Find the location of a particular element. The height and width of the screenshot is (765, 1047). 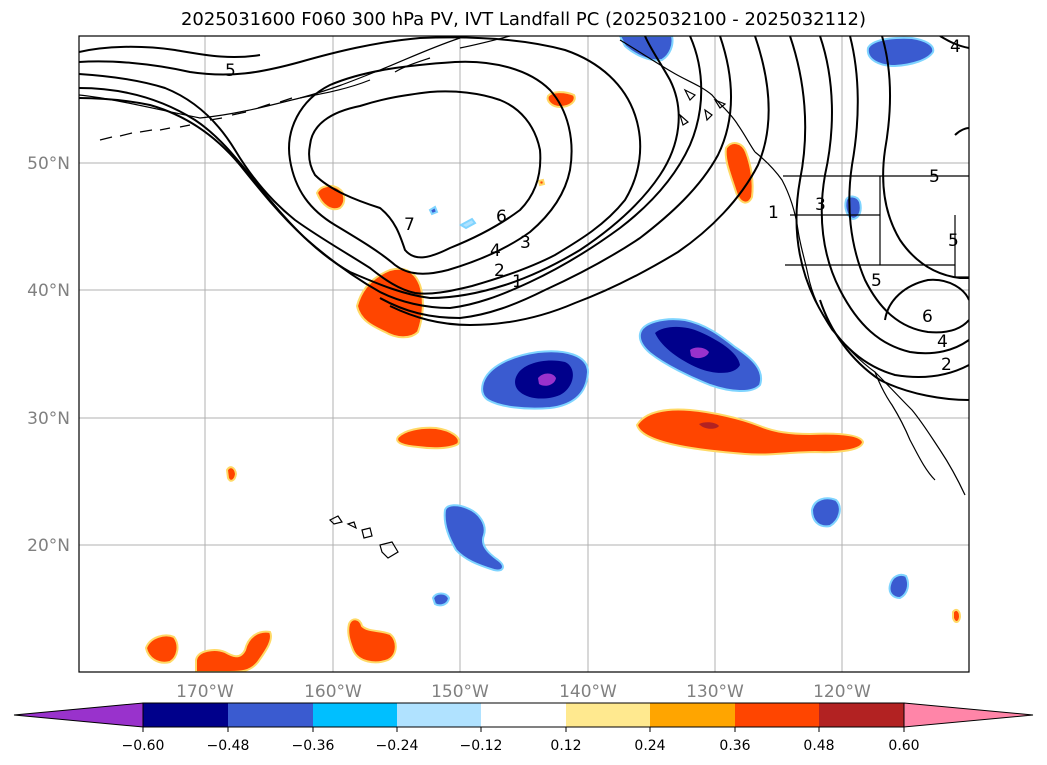

lon-label-120w: 120°W is located at coordinates (842, 692).